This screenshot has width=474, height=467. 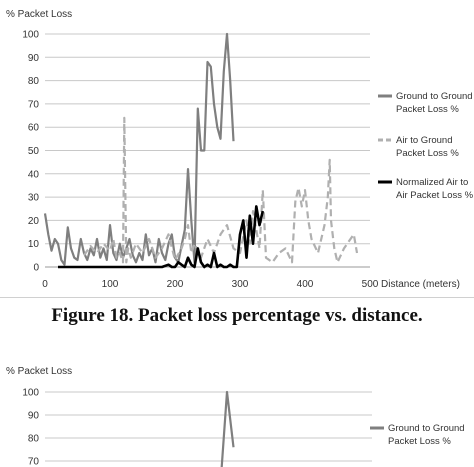 What do you see at coordinates (424, 140) in the screenshot?
I see `legend-label: Air to Ground` at bounding box center [424, 140].